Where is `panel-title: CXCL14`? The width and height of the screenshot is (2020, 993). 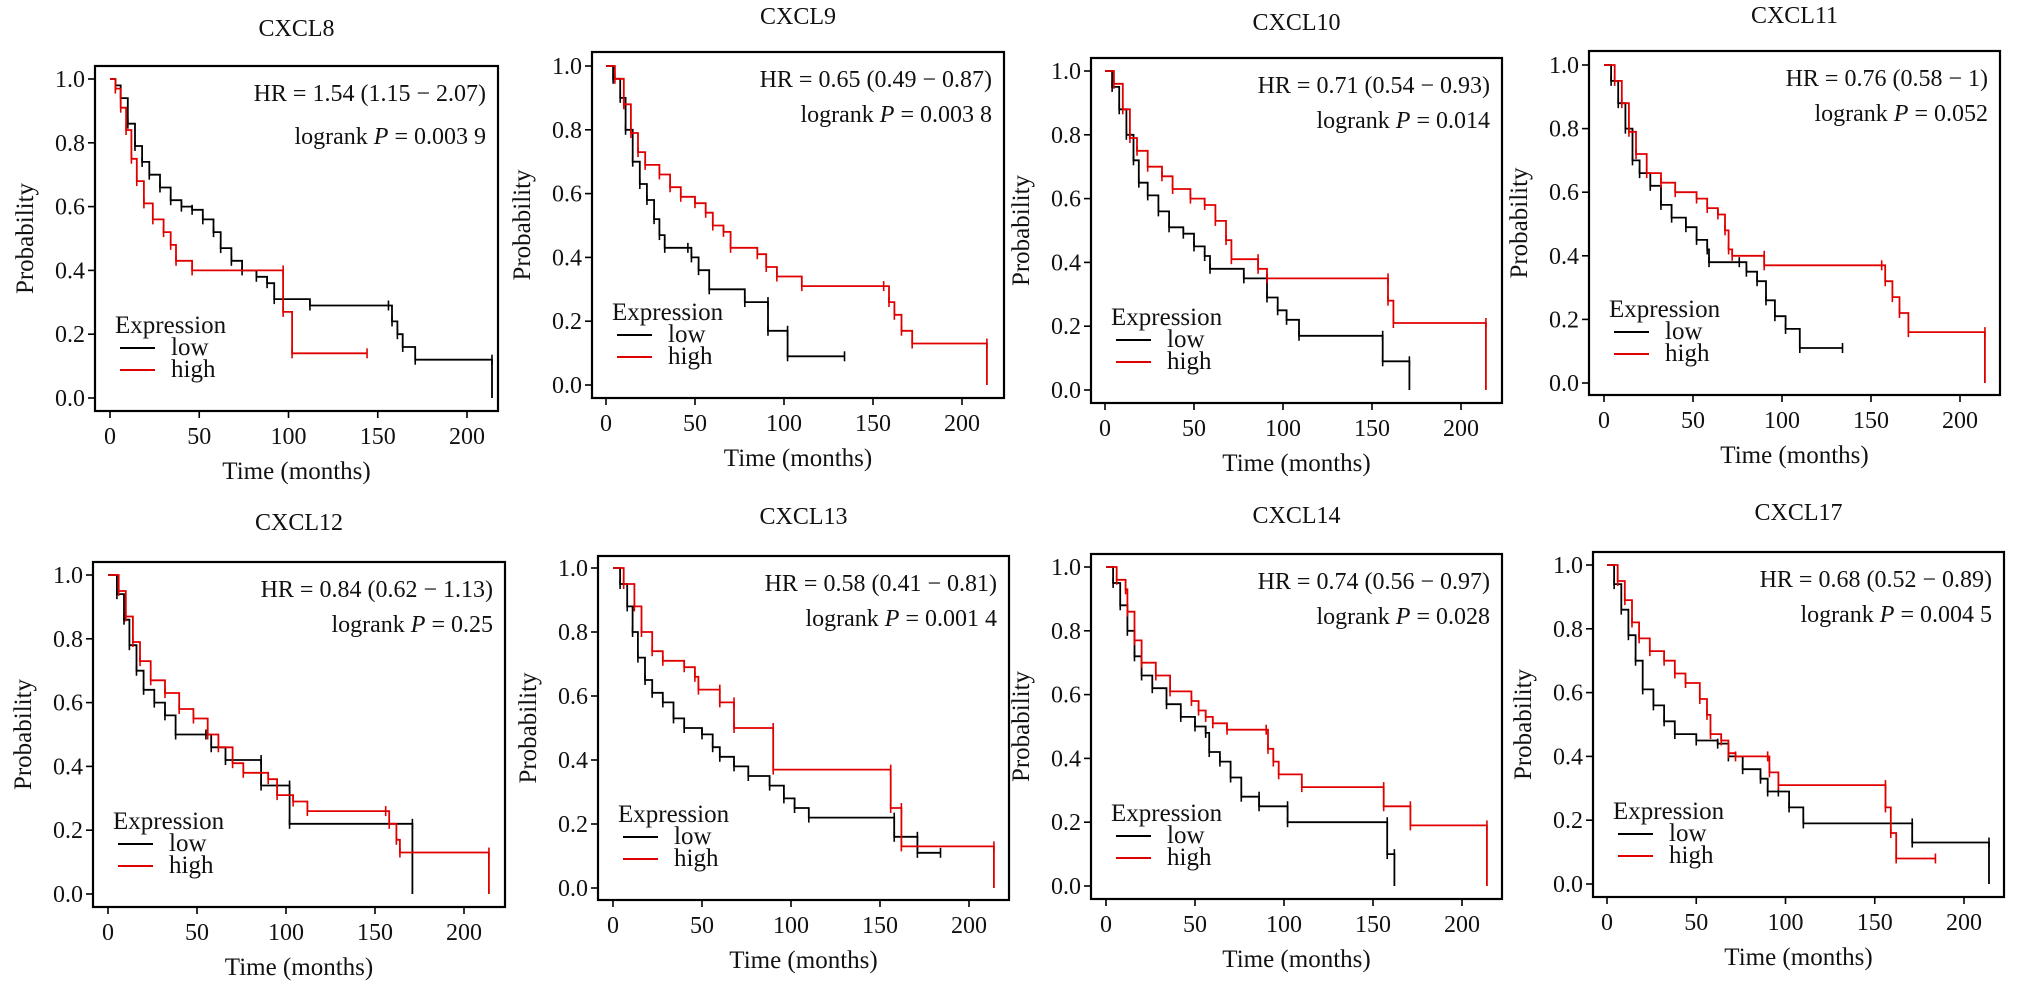 panel-title: CXCL14 is located at coordinates (1296, 516).